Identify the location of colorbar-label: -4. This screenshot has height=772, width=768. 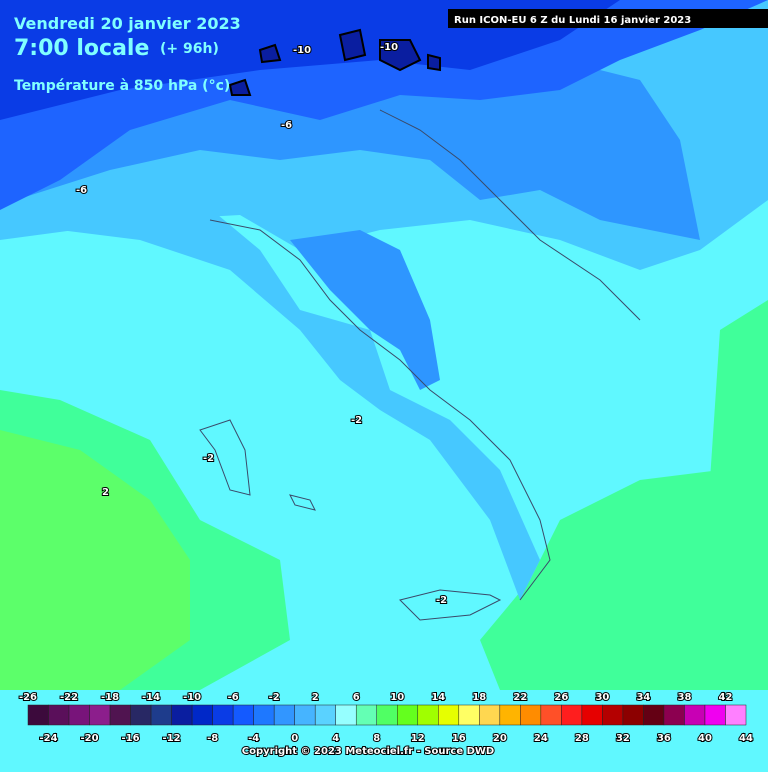
(253, 738).